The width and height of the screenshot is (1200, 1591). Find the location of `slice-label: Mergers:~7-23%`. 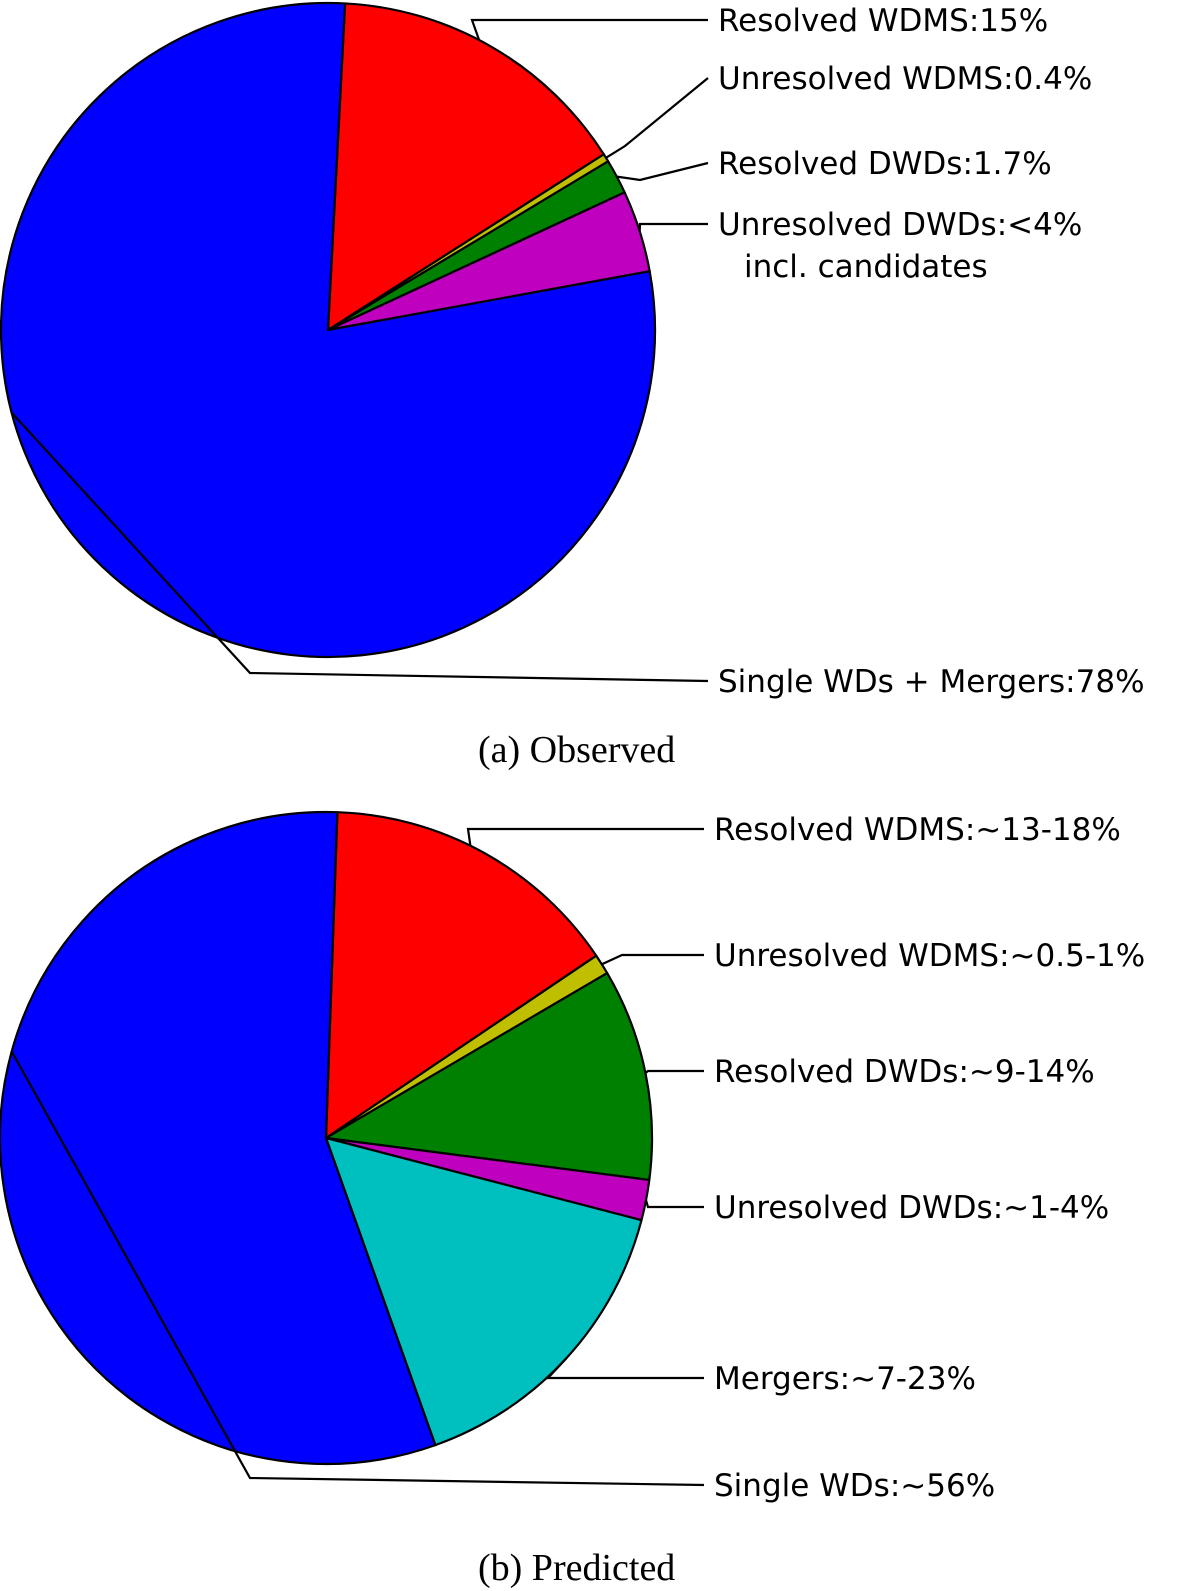

slice-label: Mergers:~7-23% is located at coordinates (845, 1379).